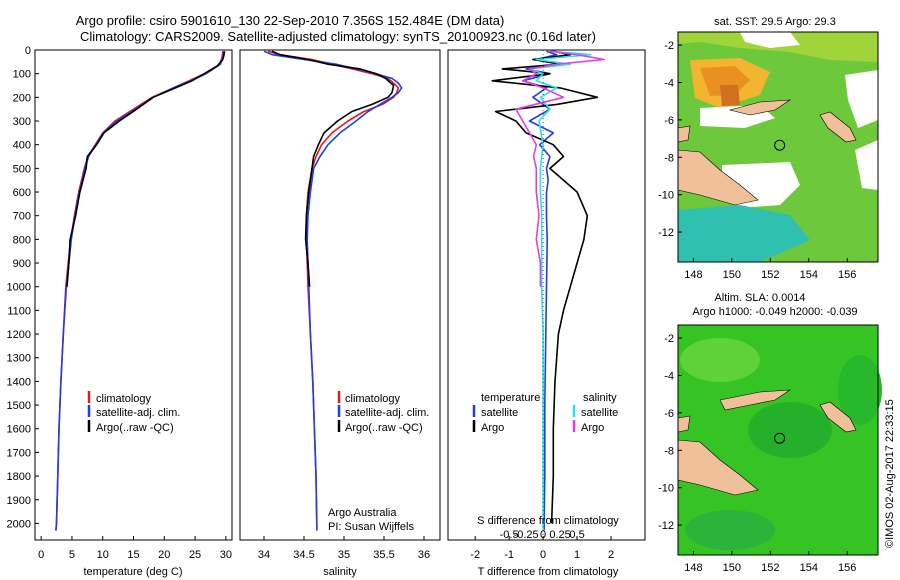  I want to click on depth-tick-label: 100, so click(22, 75).